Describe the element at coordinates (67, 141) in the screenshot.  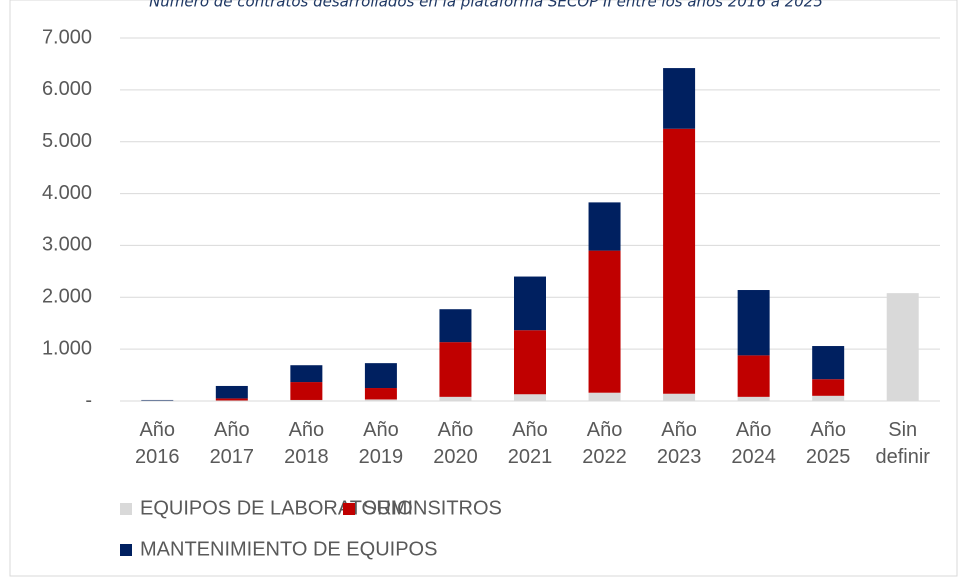
I see `y-tick-label: 5.000` at that location.